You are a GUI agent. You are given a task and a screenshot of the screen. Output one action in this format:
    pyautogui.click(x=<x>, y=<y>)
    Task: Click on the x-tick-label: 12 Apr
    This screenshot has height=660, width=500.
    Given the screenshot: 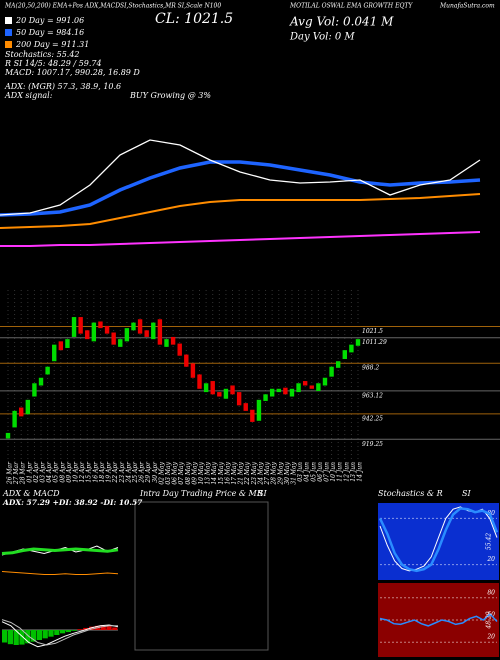 What is the action you would take?
    pyautogui.click(x=82, y=472)
    